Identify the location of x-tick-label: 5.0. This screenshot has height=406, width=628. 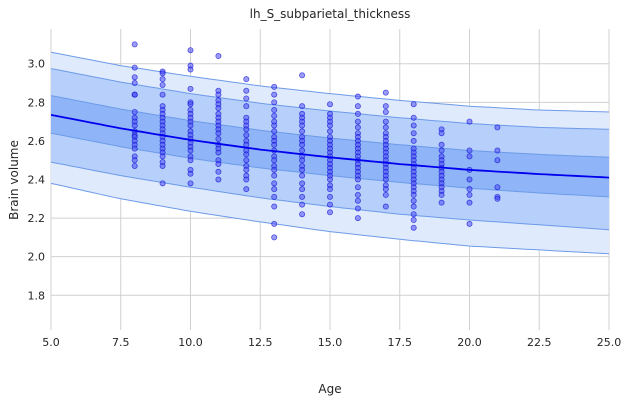
(51, 342).